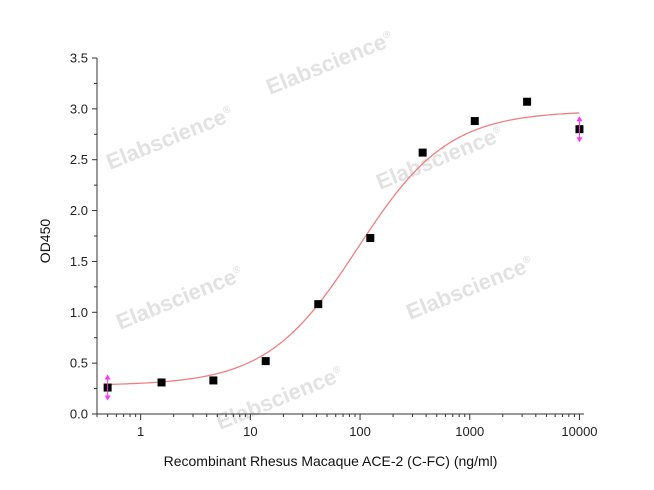  What do you see at coordinates (469, 431) in the screenshot?
I see `x-tick-label-3: 1000` at bounding box center [469, 431].